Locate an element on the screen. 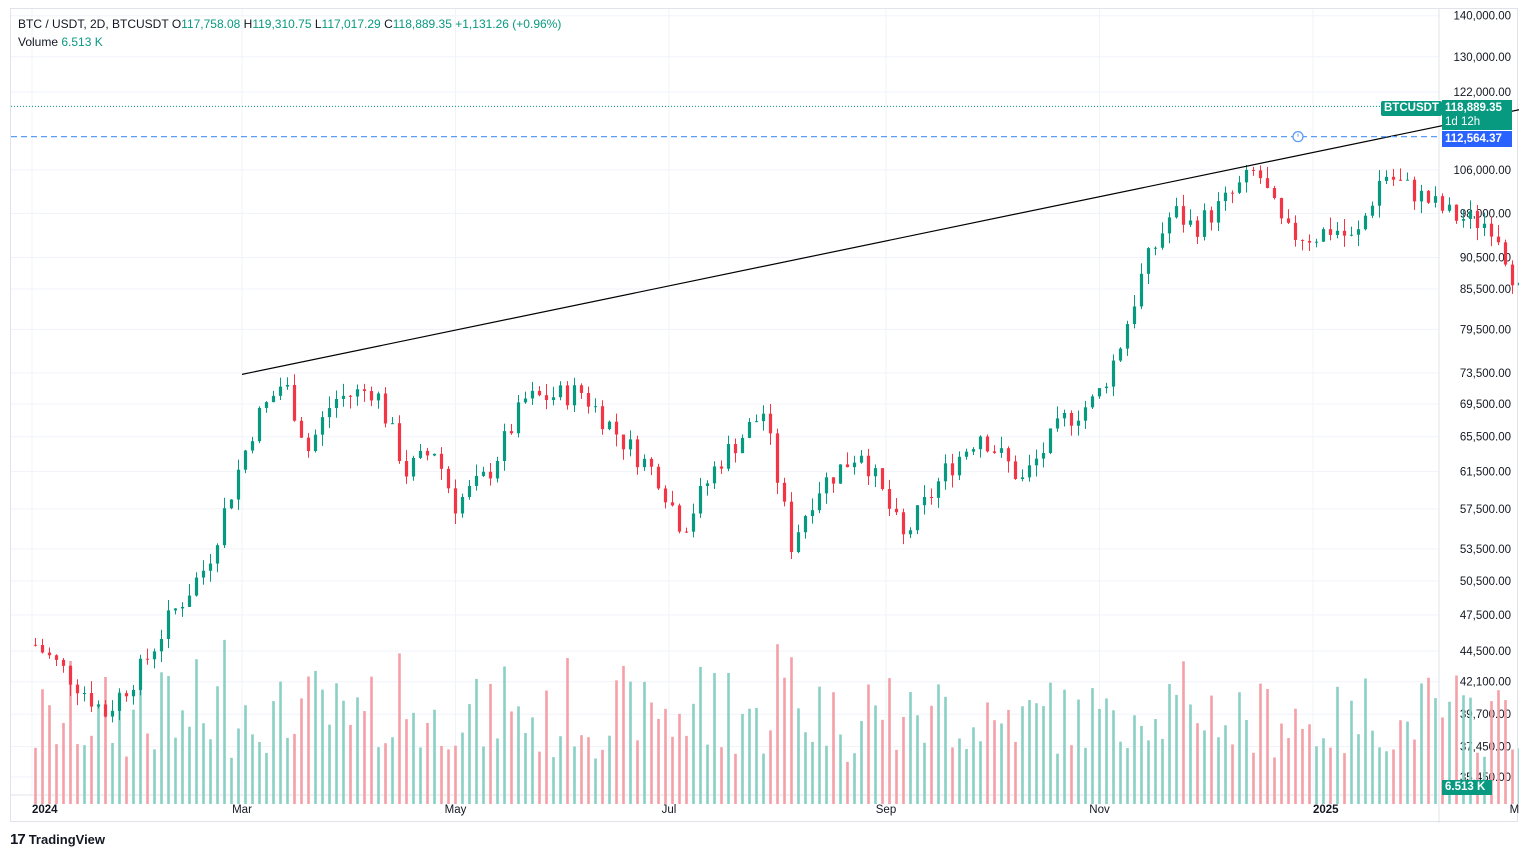  tradingview-brand: 17 TradingView is located at coordinates (57, 839).